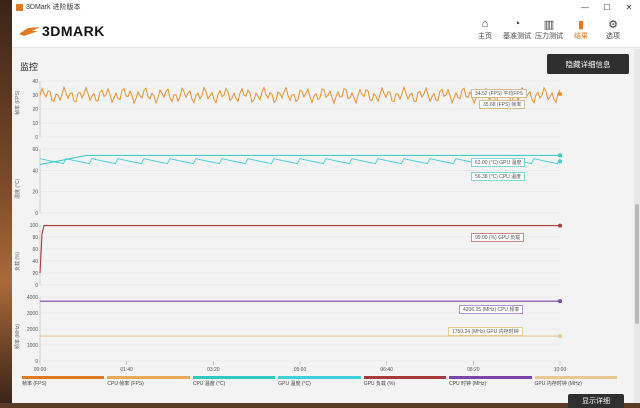 This screenshot has height=408, width=640. Describe the element at coordinates (18, 336) in the screenshot. I see `clock-axis-label: 频率 (MHz)` at that location.